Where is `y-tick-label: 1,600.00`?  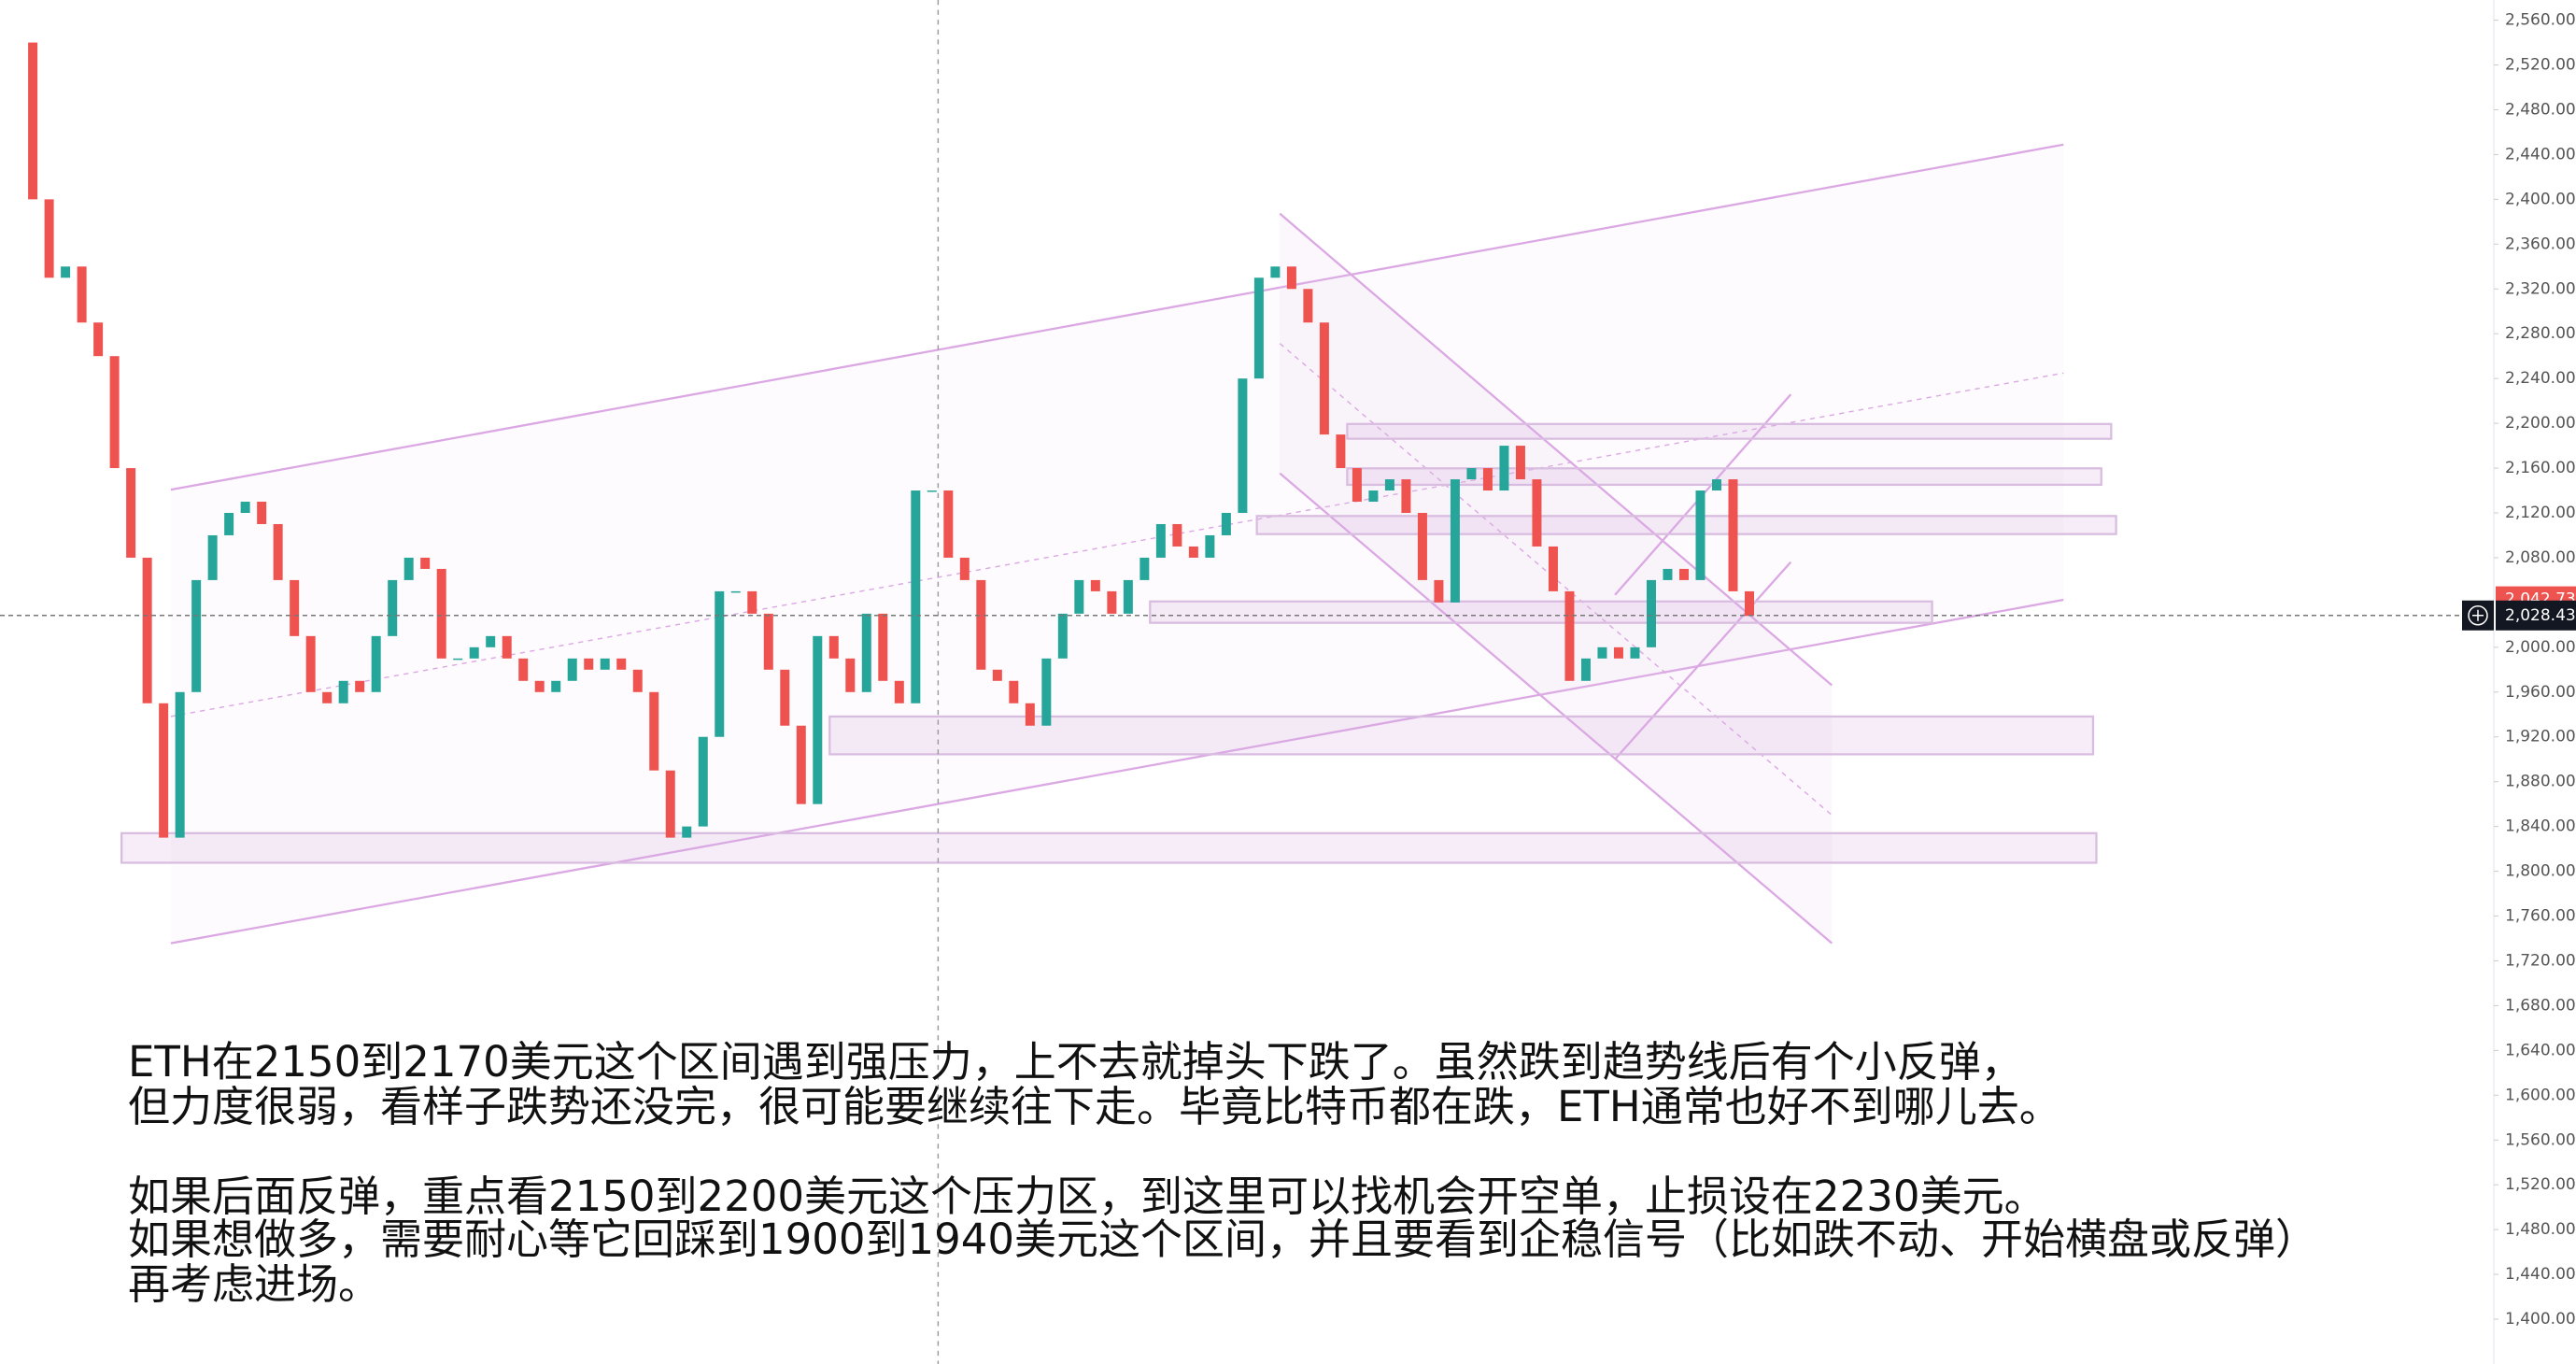
y-tick-label: 1,600.00 is located at coordinates (2540, 1095).